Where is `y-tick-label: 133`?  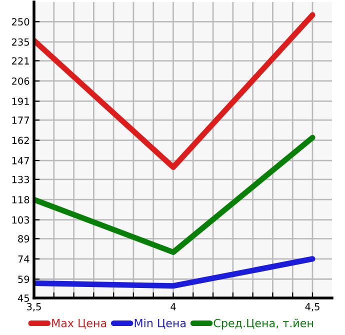
y-tick-label: 133 is located at coordinates (21, 180).